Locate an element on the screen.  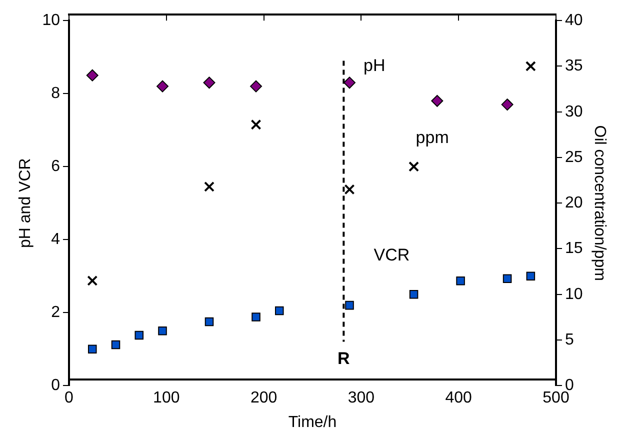
x-tick-label: 500 is located at coordinates (556, 398).